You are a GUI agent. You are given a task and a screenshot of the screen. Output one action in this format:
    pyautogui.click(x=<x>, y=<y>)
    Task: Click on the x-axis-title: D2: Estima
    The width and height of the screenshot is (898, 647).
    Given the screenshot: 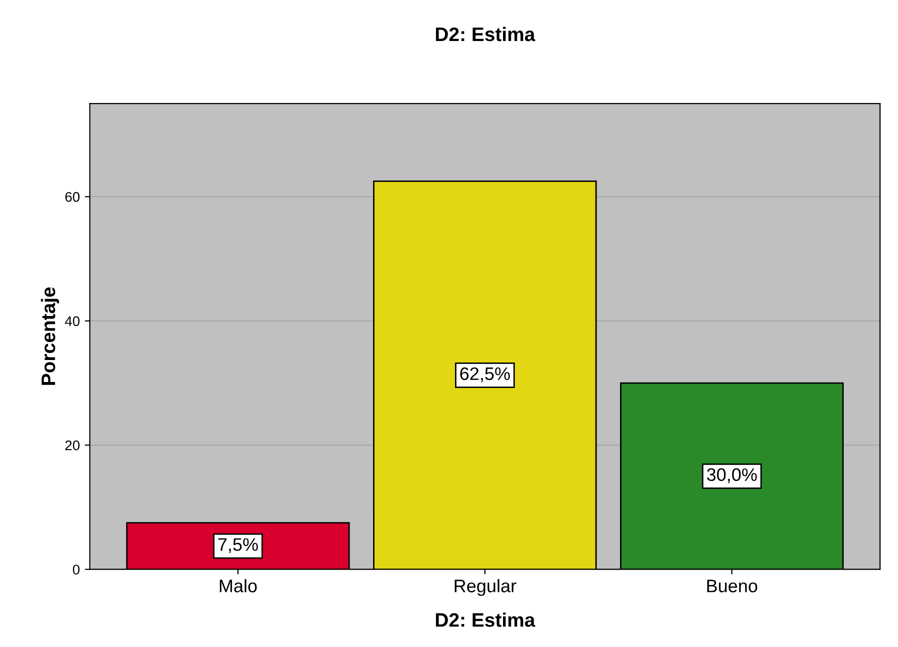 What is the action you would take?
    pyautogui.click(x=486, y=619)
    